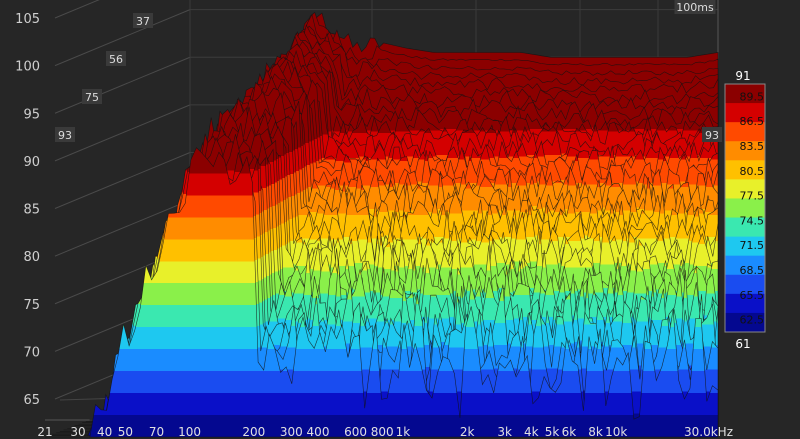 The image size is (800, 439). Describe the element at coordinates (752, 121) in the screenshot. I see `colorbar-label: 86.5` at that location.